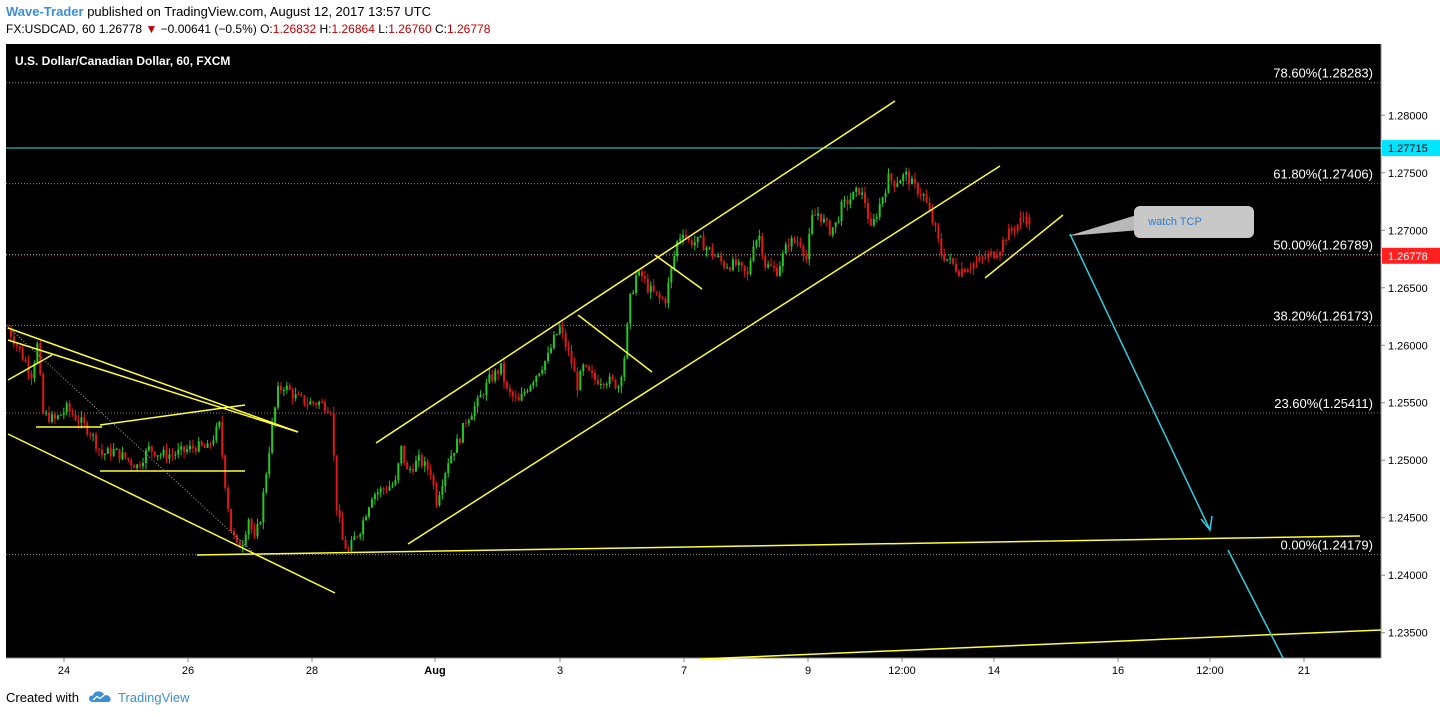  Describe the element at coordinates (1411, 148) in the screenshot. I see `badge-bg` at that location.